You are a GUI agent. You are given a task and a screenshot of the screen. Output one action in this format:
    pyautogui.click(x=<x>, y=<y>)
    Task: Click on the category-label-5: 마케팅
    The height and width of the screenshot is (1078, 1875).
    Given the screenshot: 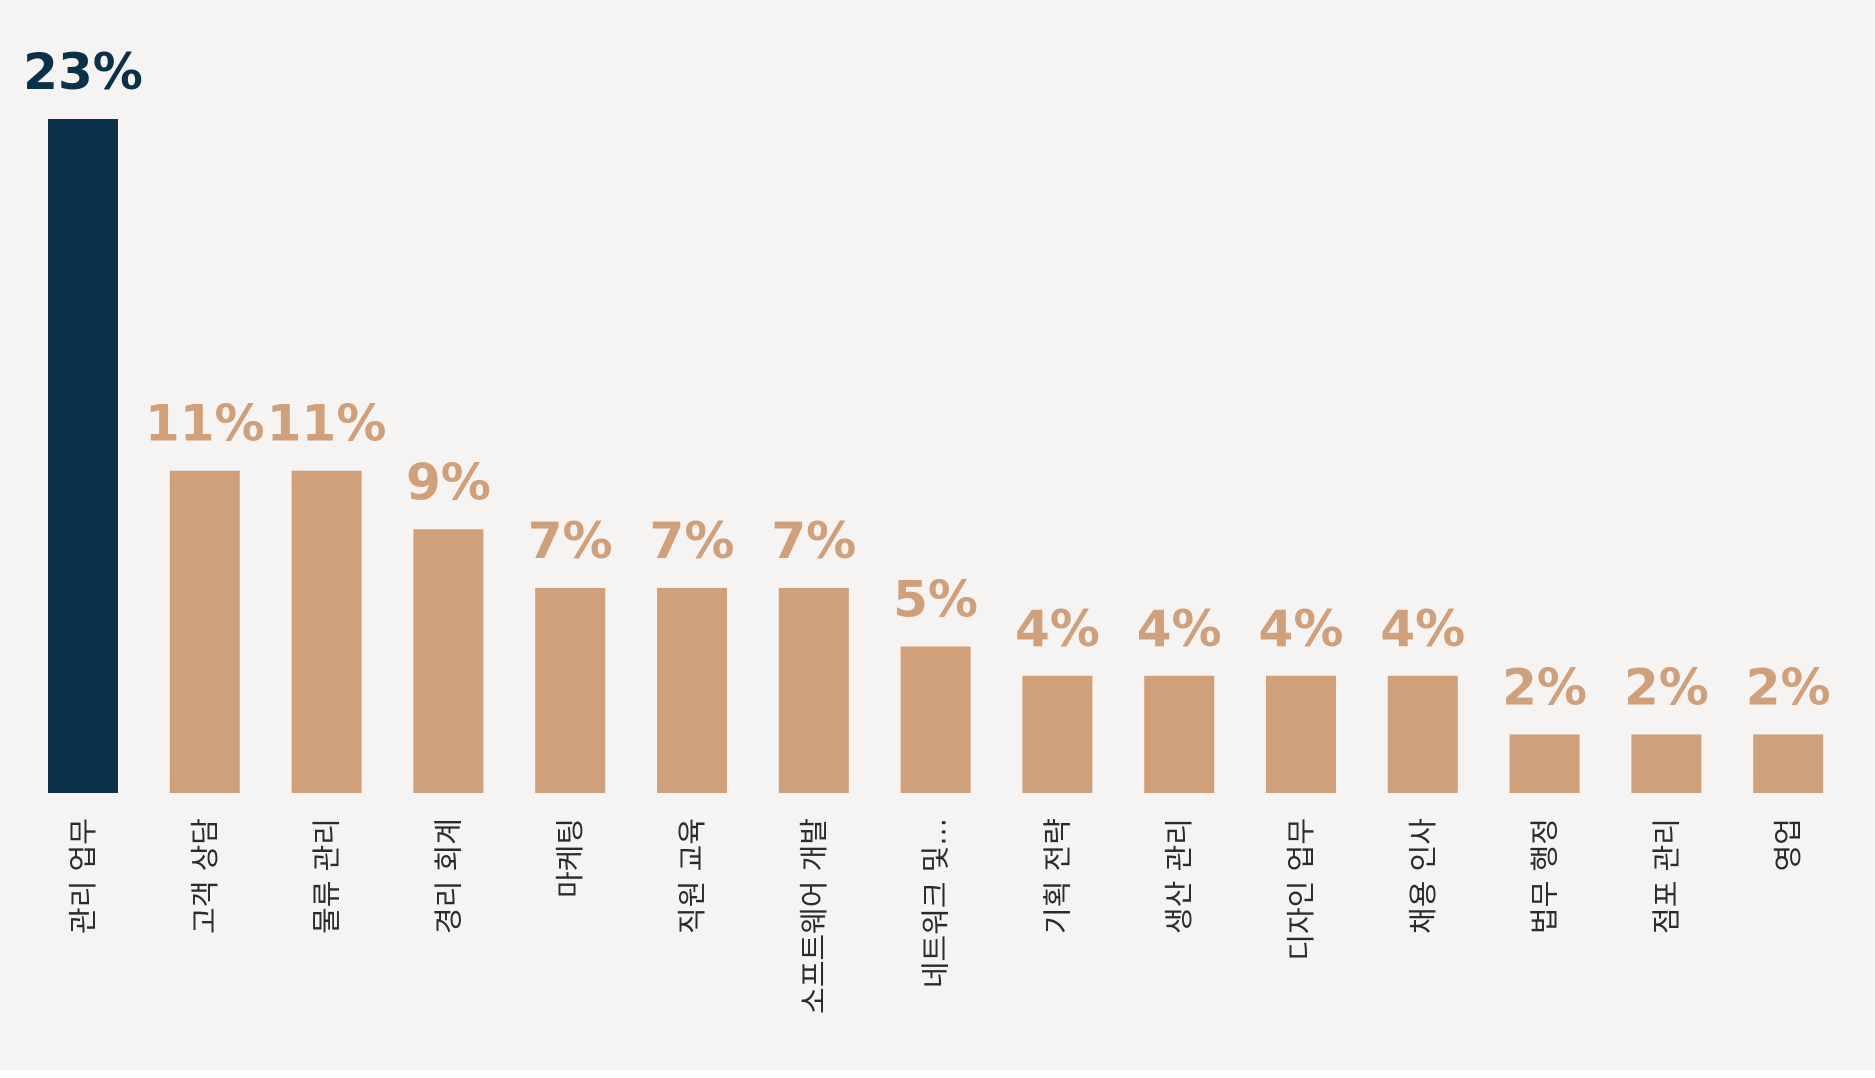 What is the action you would take?
    pyautogui.click(x=570, y=858)
    